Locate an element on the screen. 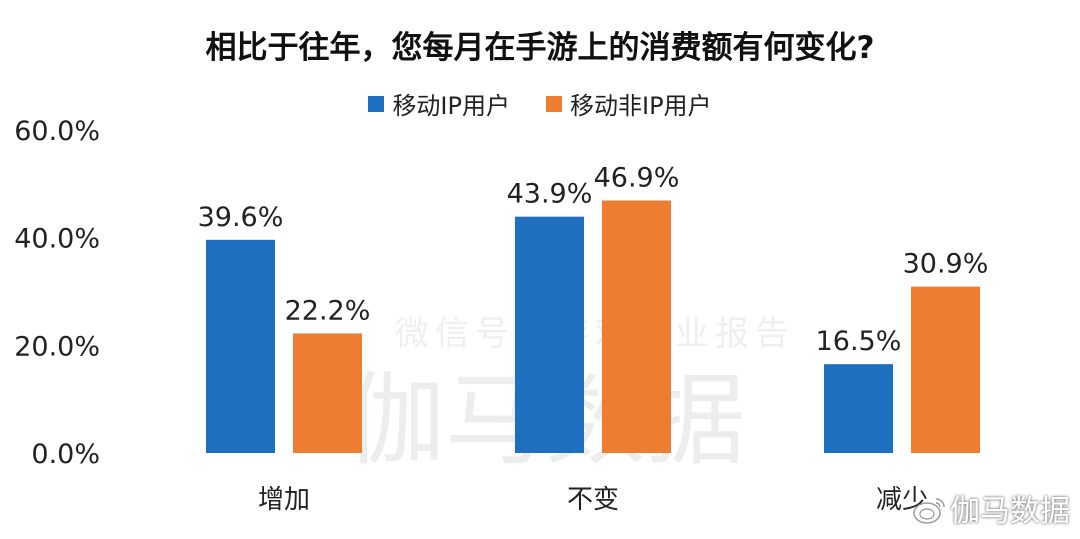  y-tick-label: 0.0% is located at coordinates (65, 454).